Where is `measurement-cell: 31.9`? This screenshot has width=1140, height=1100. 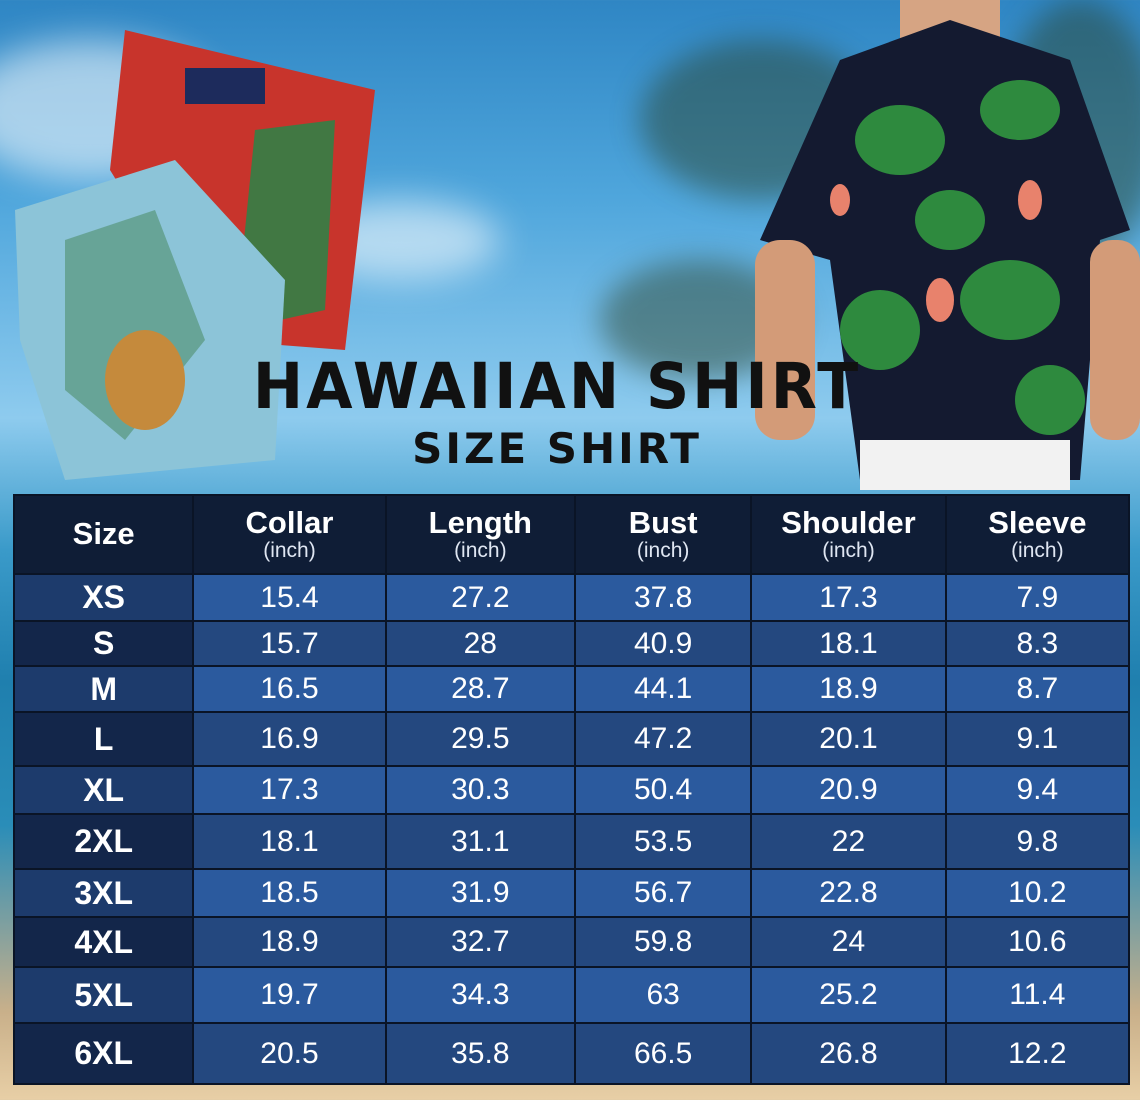 measurement-cell: 31.9 is located at coordinates (480, 893).